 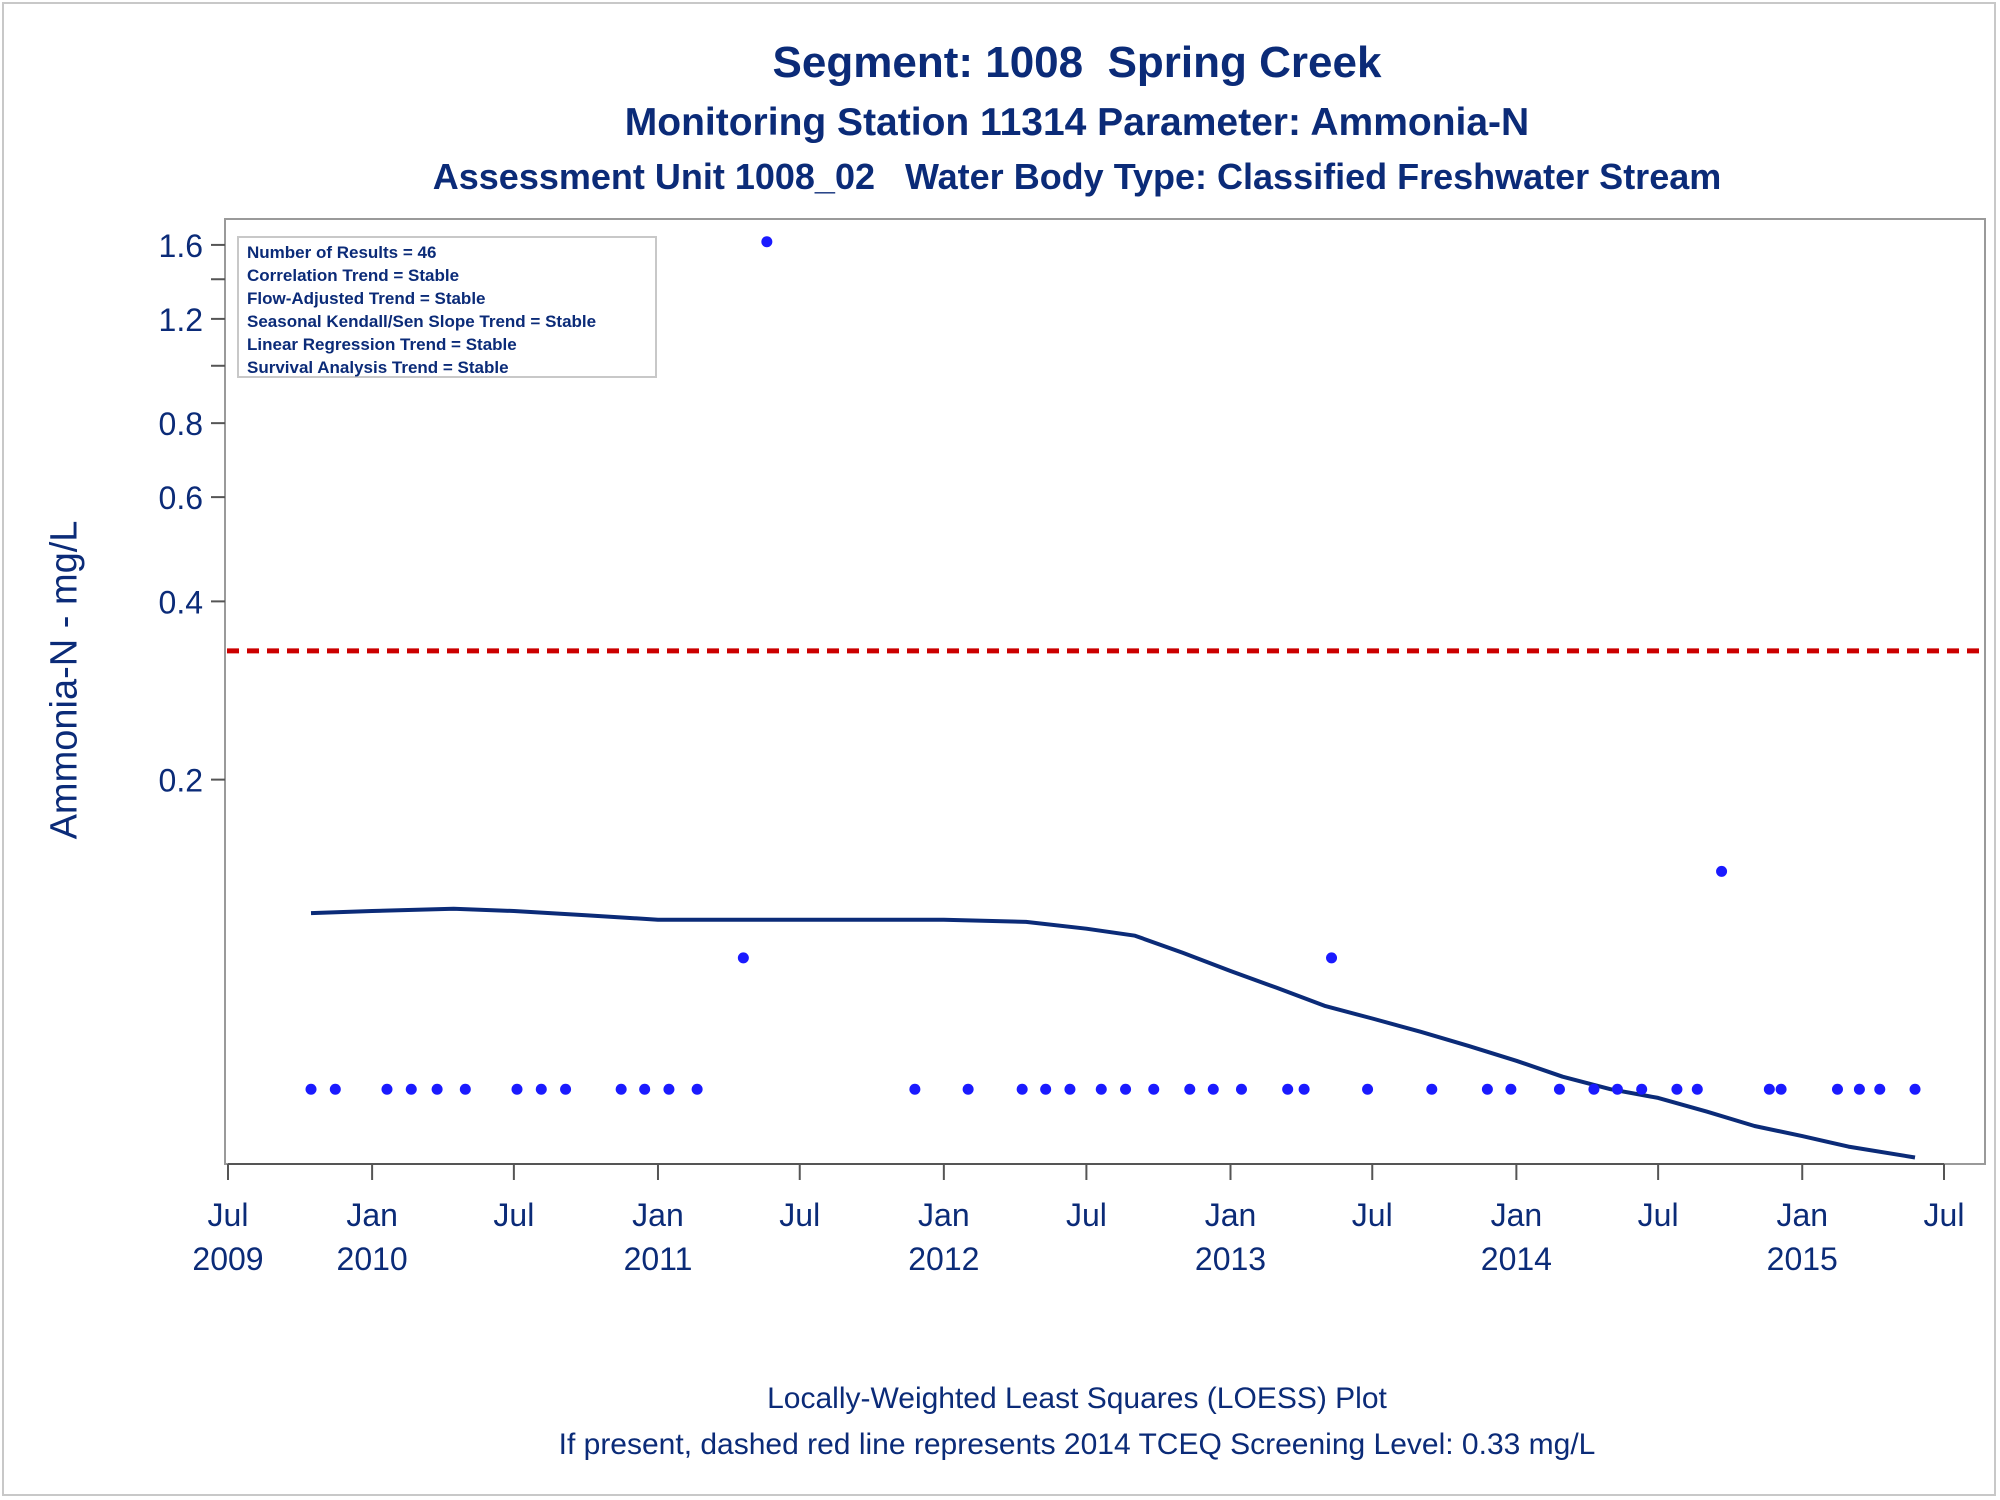 I want to click on x-tick-label-year: 2013, so click(x=1230, y=1259).